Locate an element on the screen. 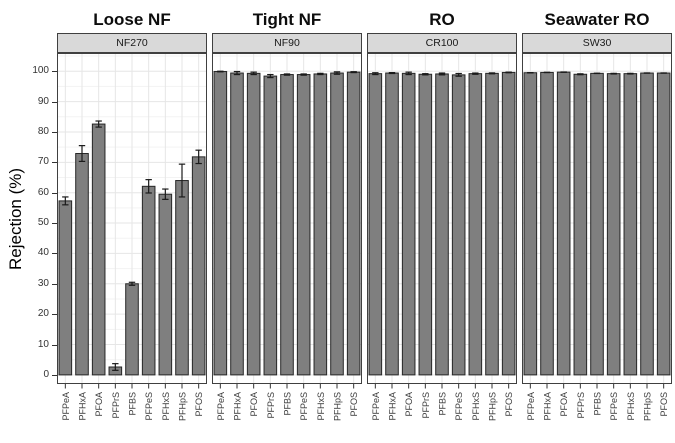 The width and height of the screenshot is (675, 443). y-tick-label: 20 is located at coordinates (43, 314).